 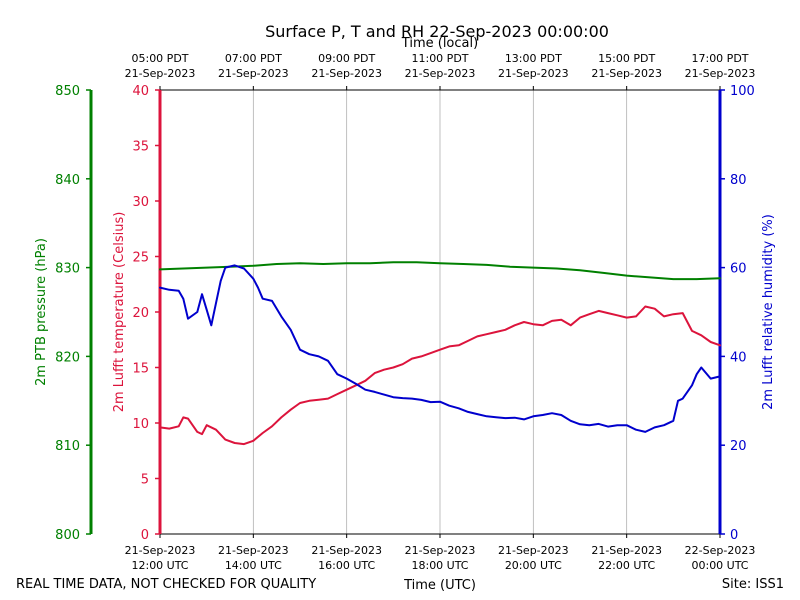 What do you see at coordinates (145, 535) in the screenshot?
I see `temperature-tick-label: 0` at bounding box center [145, 535].